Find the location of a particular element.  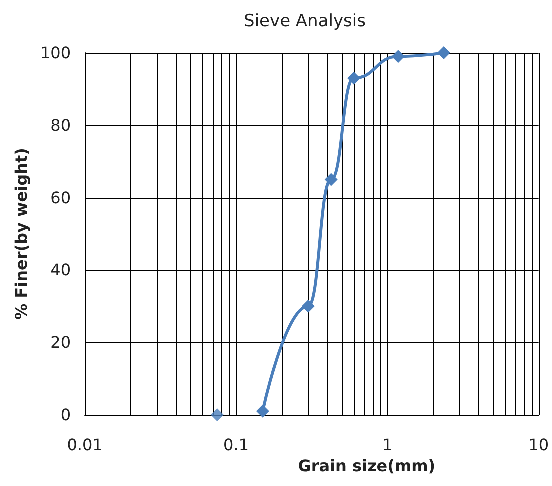

y-tick-label: 20 is located at coordinates (60, 342).